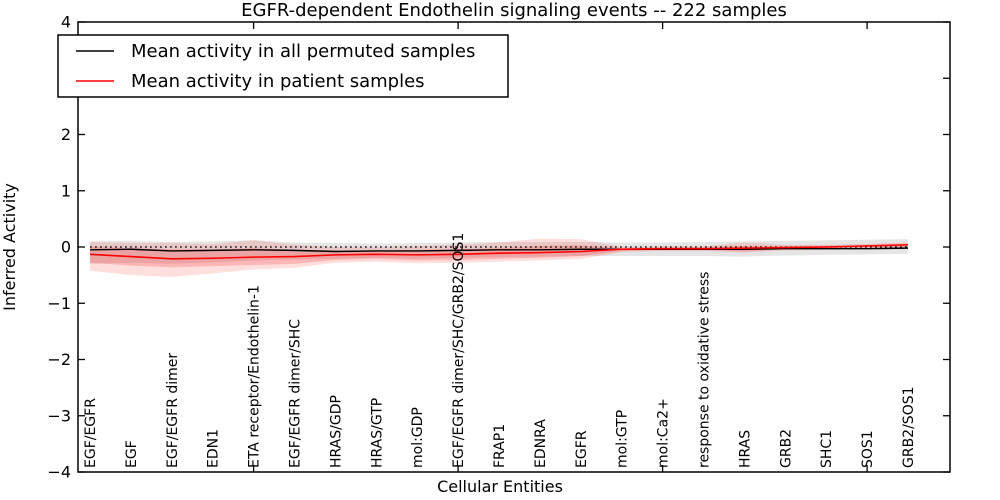 The width and height of the screenshot is (1000, 500). What do you see at coordinates (9, 247) in the screenshot?
I see `y-axis-label: Inferred Activity` at bounding box center [9, 247].